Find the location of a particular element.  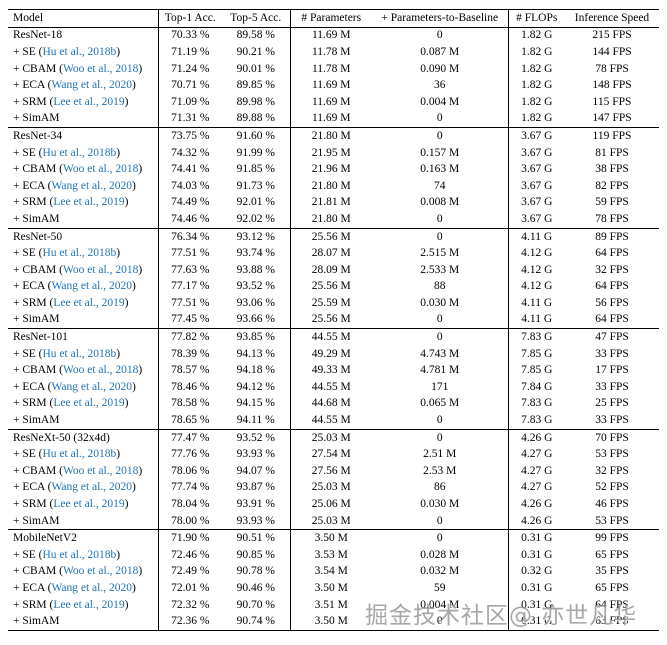

model-cell: + SE (Hu et al., 2018b) is located at coordinates (83, 555).